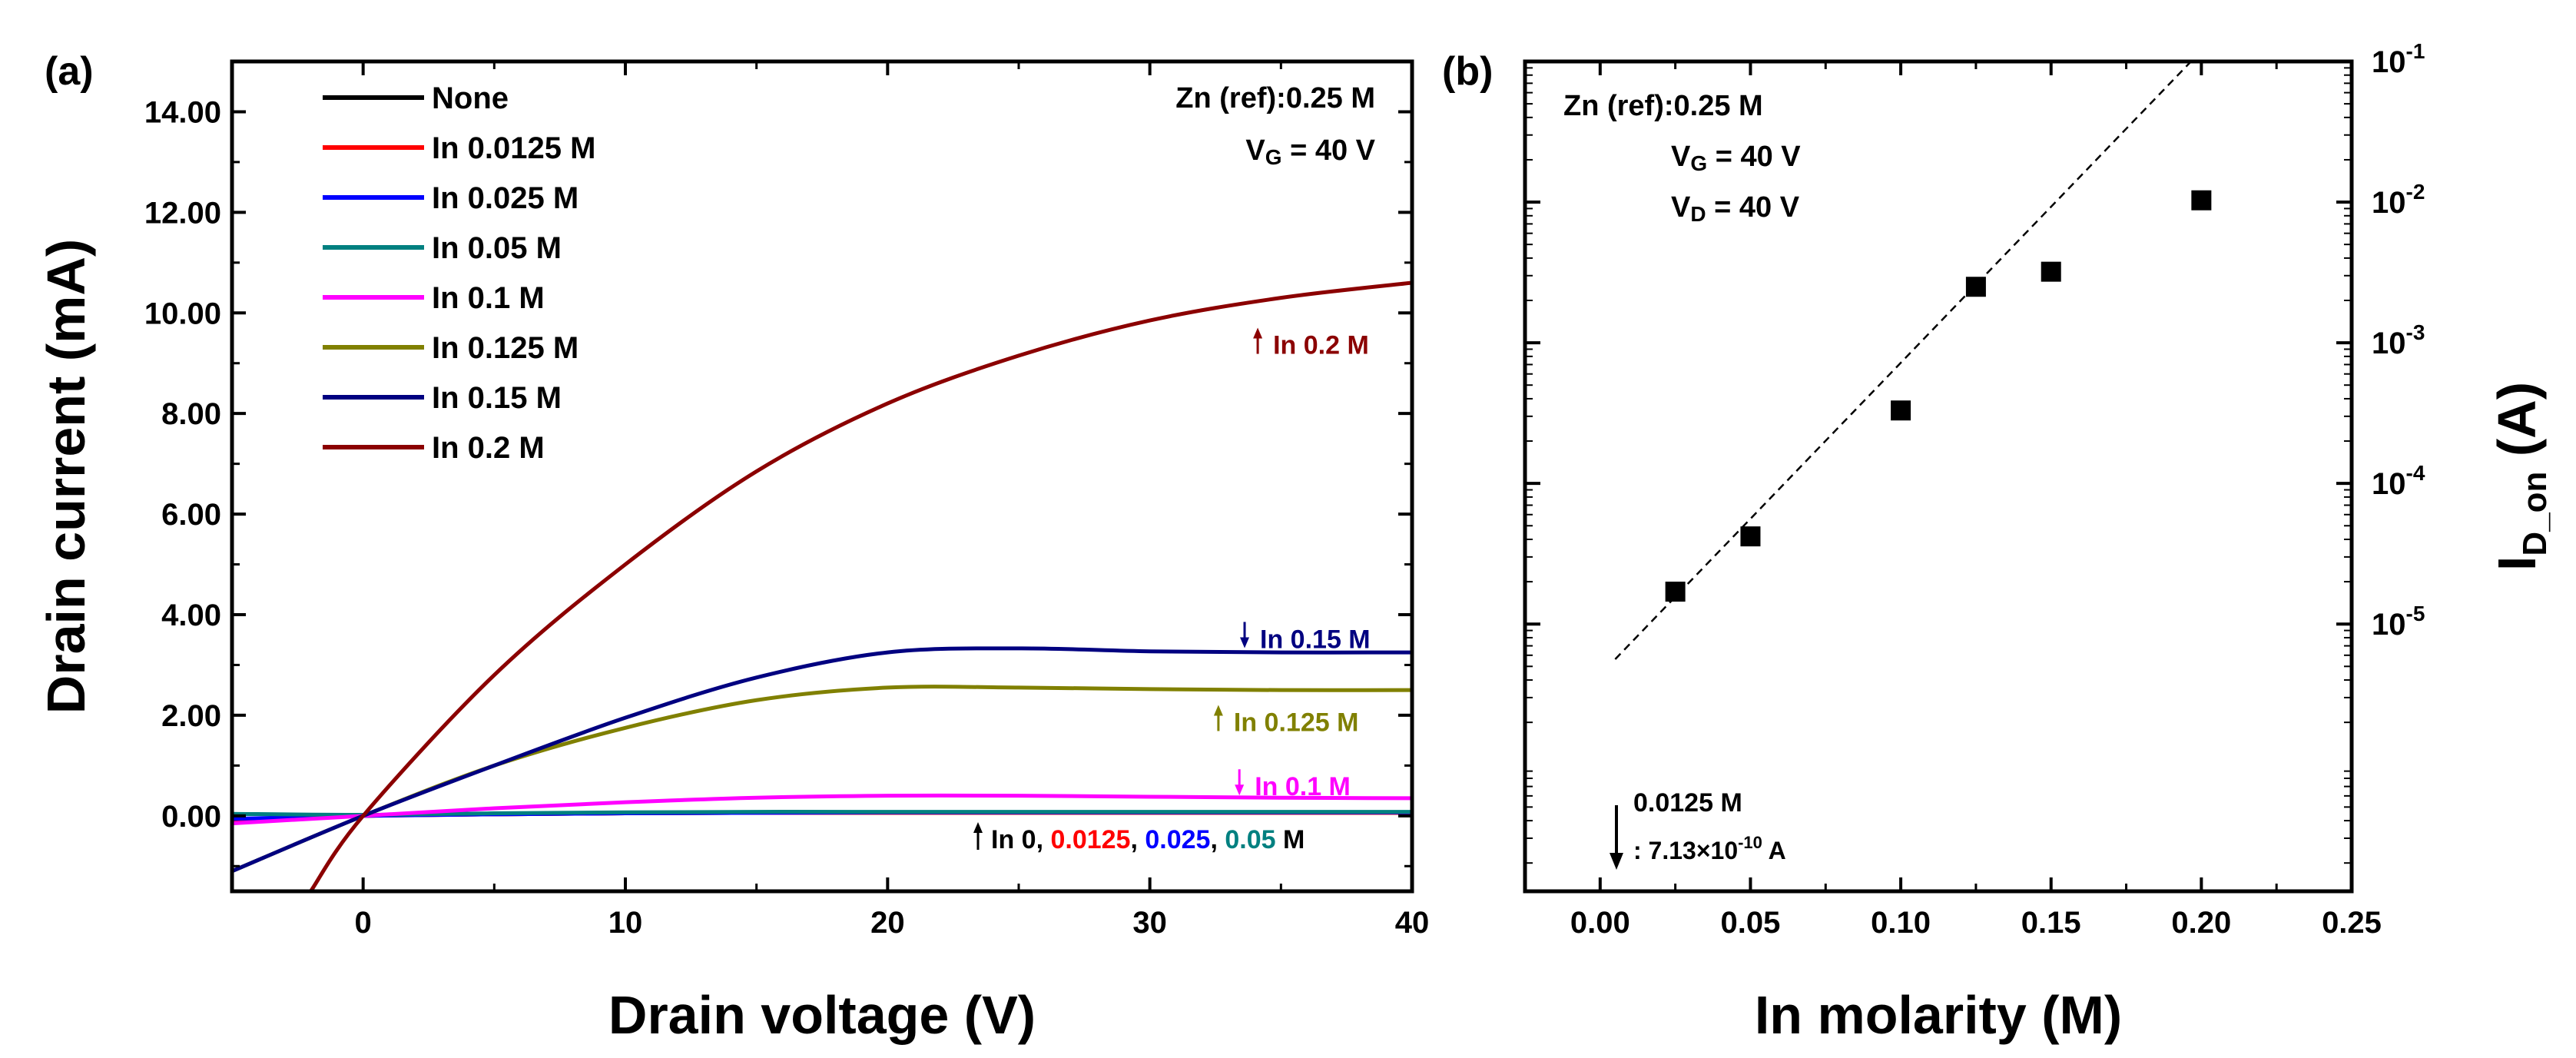 The width and height of the screenshot is (2576, 1058). Describe the element at coordinates (505, 198) in the screenshot. I see `panel-a-legend-label: In 0.025 M` at that location.